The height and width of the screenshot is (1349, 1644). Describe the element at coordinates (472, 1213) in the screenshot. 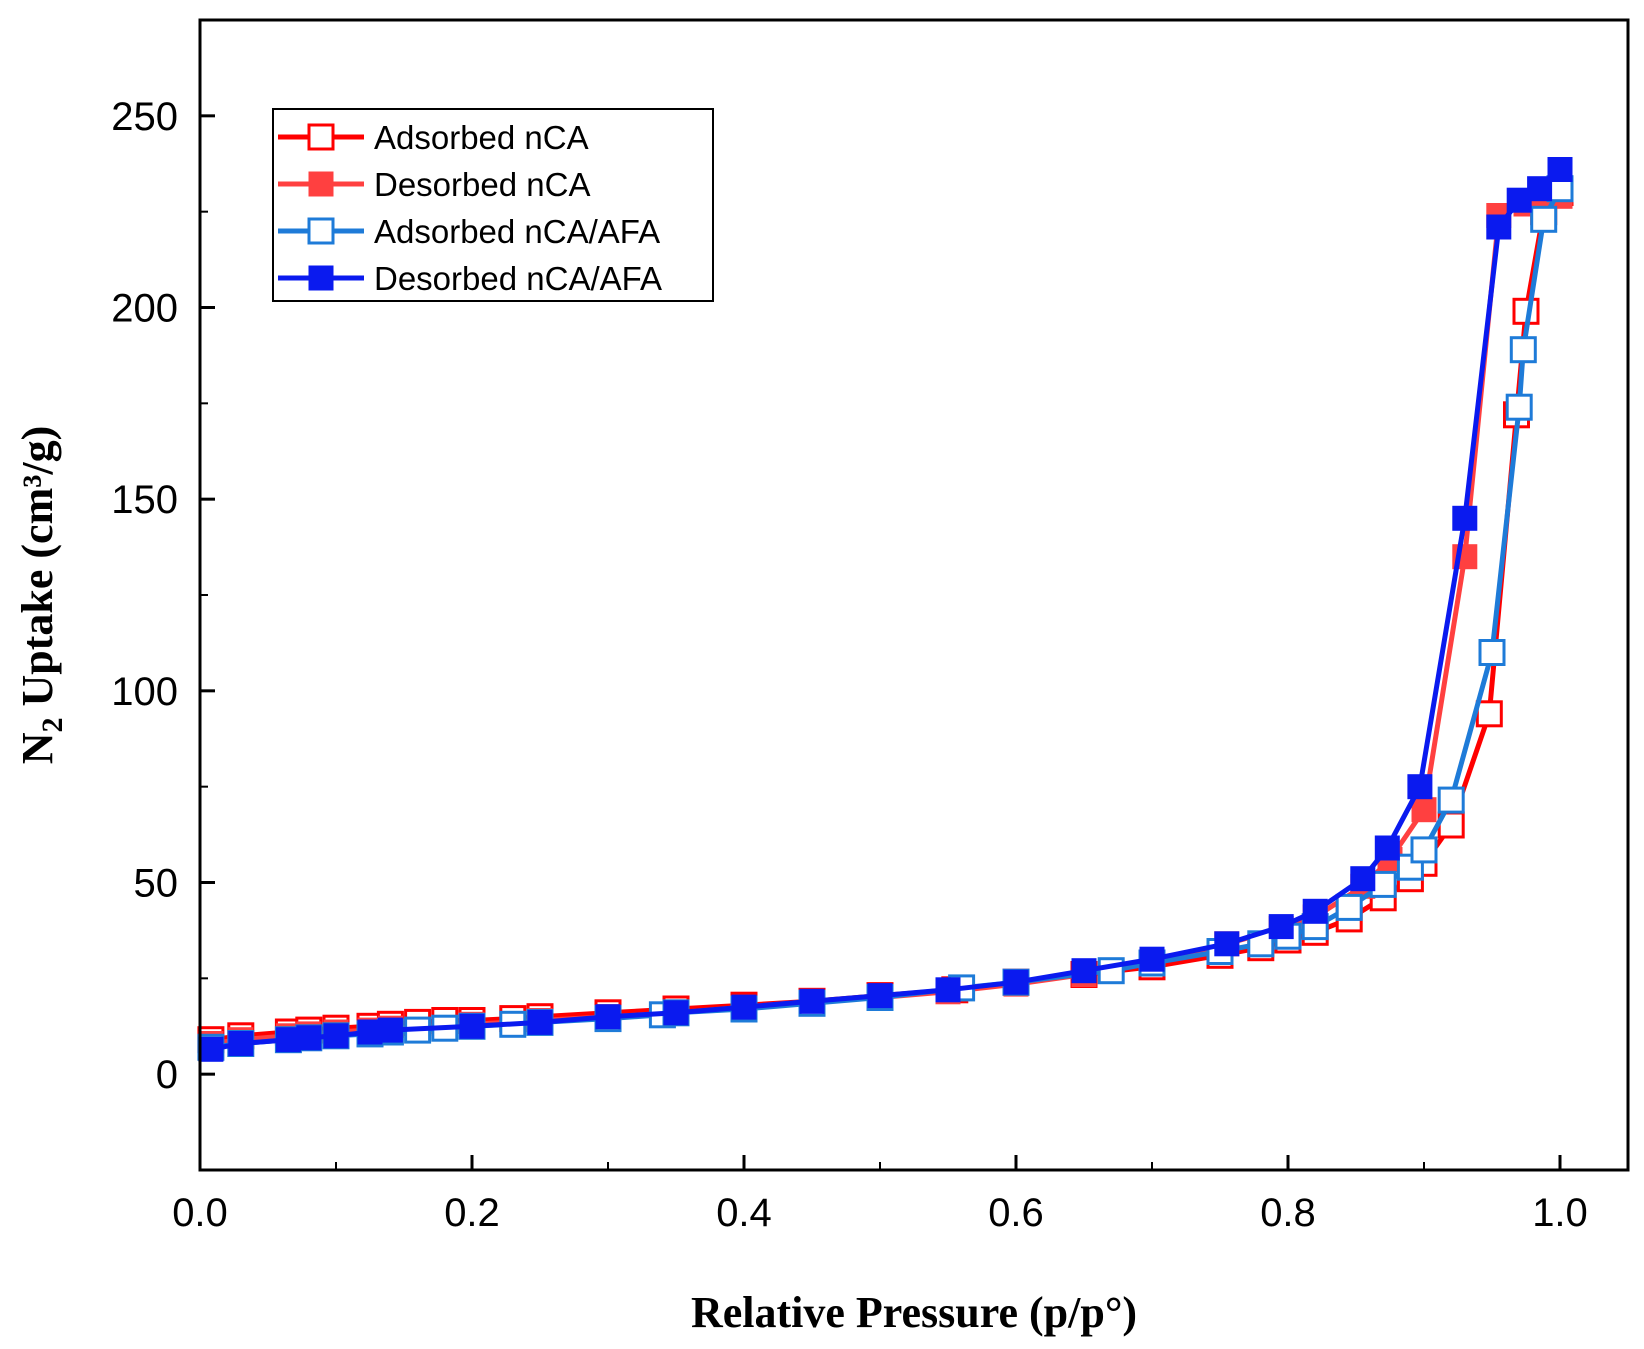

I see `x-tick-label: 0.2` at that location.